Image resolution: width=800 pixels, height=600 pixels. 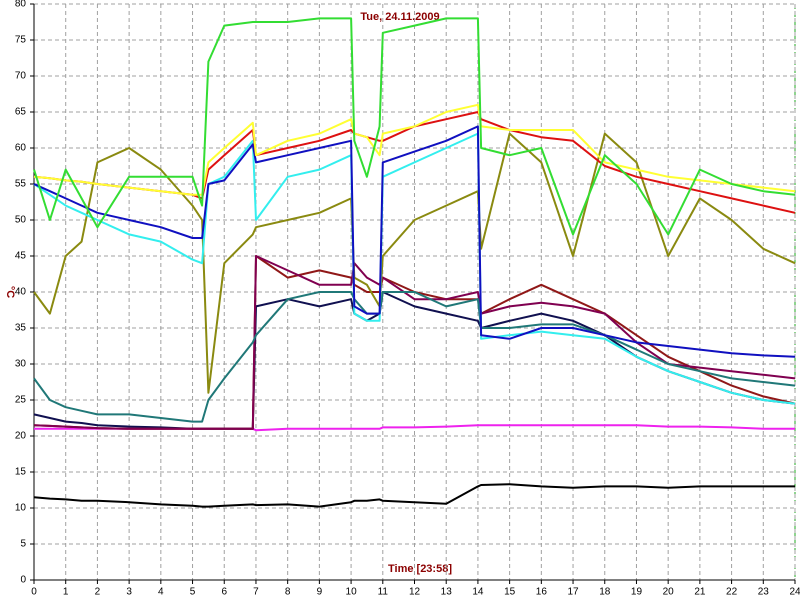 What do you see at coordinates (224, 592) in the screenshot?
I see `x-tick-label: 6` at bounding box center [224, 592].